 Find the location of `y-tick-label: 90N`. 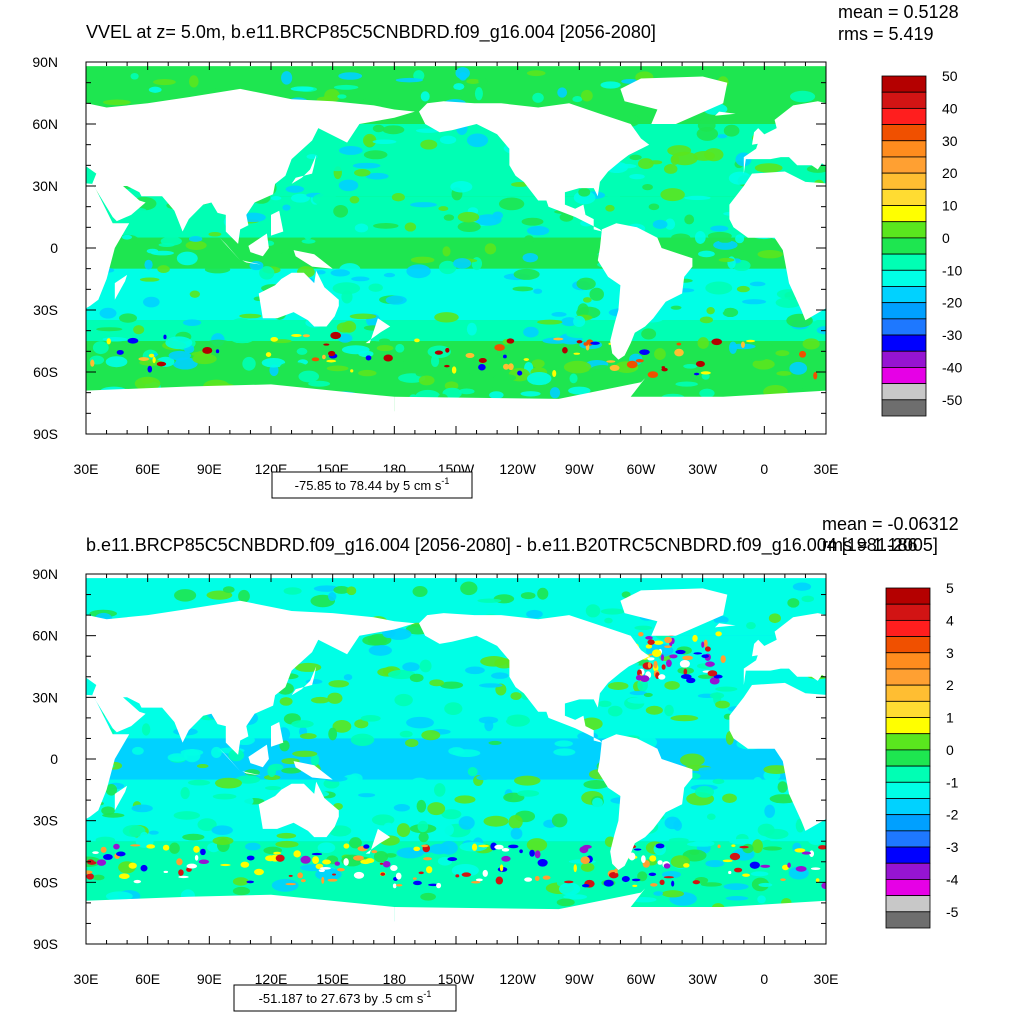

y-tick-label: 90N is located at coordinates (45, 62).